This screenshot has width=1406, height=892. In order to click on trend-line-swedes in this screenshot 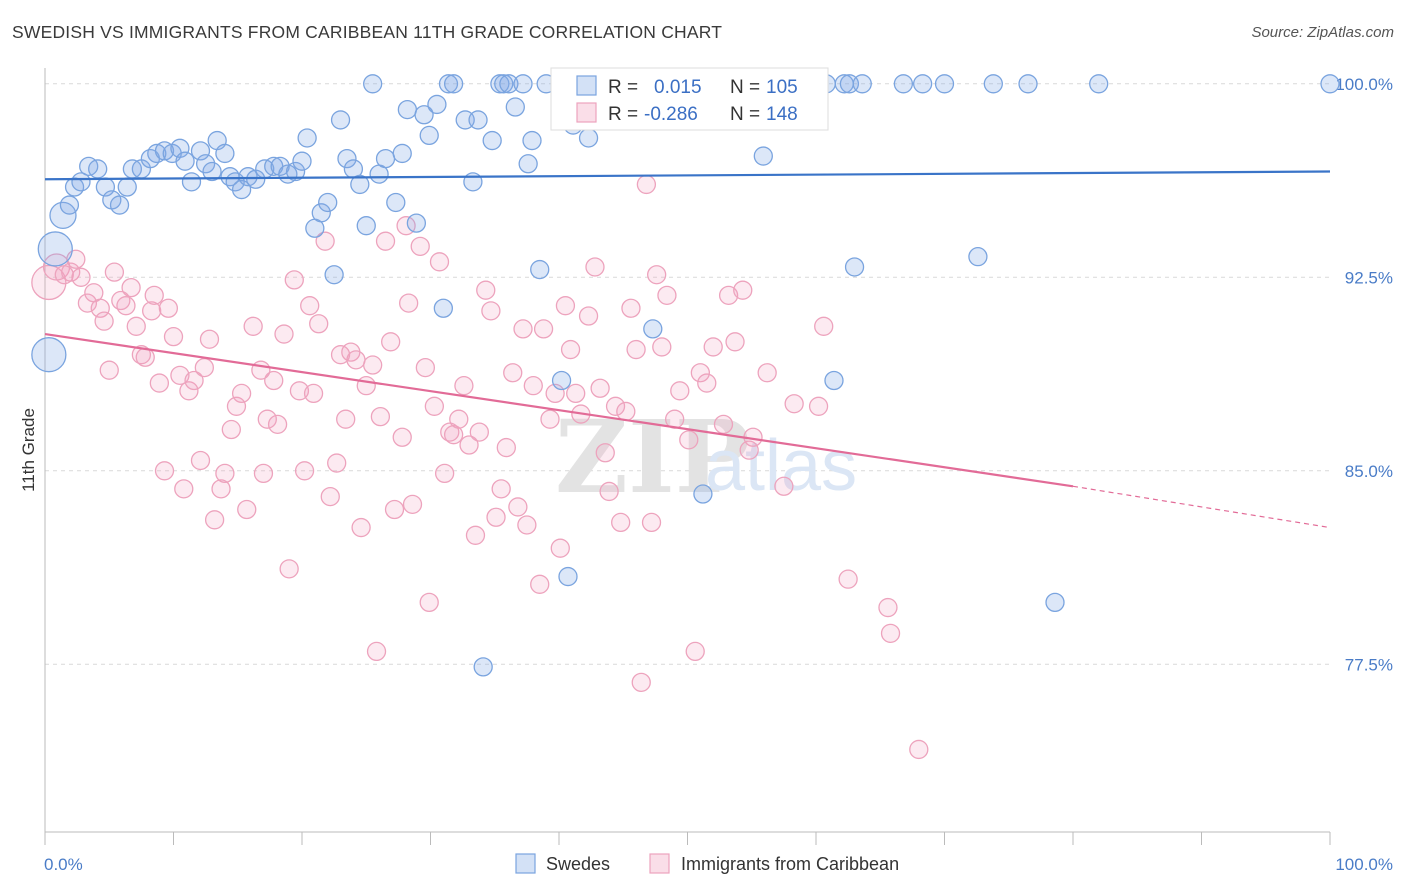, I will do `click(687, 175)`.